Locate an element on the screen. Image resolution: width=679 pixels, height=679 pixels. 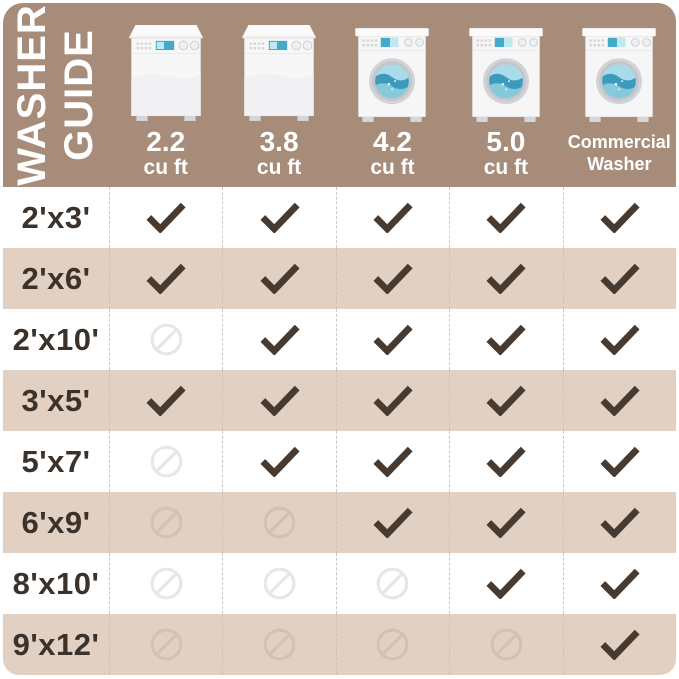
column-header-commercial: Commercial Washer is located at coordinates (619, 95).